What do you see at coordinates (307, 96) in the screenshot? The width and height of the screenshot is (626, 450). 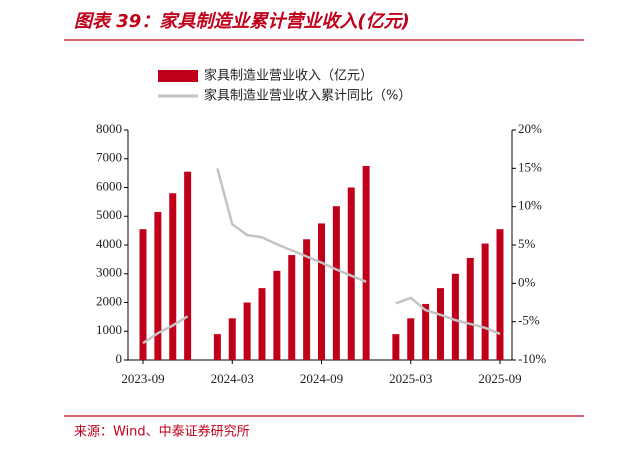 I see `legend-label: 家具制造业营业收入累计同比（%）` at bounding box center [307, 96].